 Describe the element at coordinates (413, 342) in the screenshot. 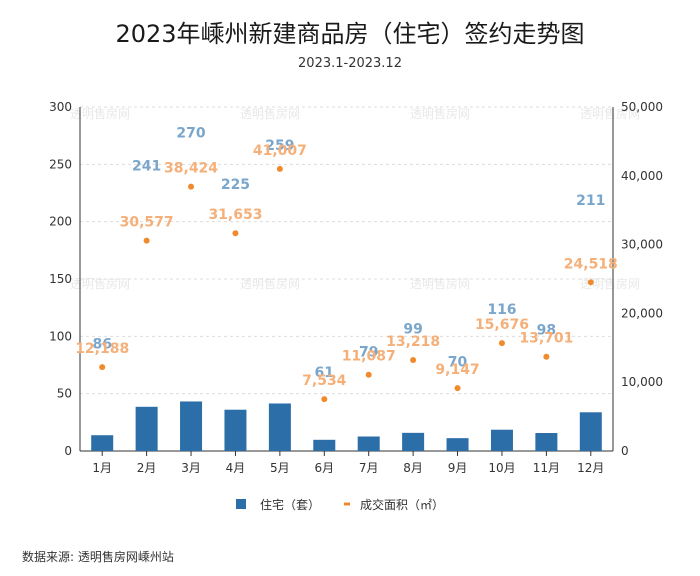

I see `line-value-label: 13,218` at that location.